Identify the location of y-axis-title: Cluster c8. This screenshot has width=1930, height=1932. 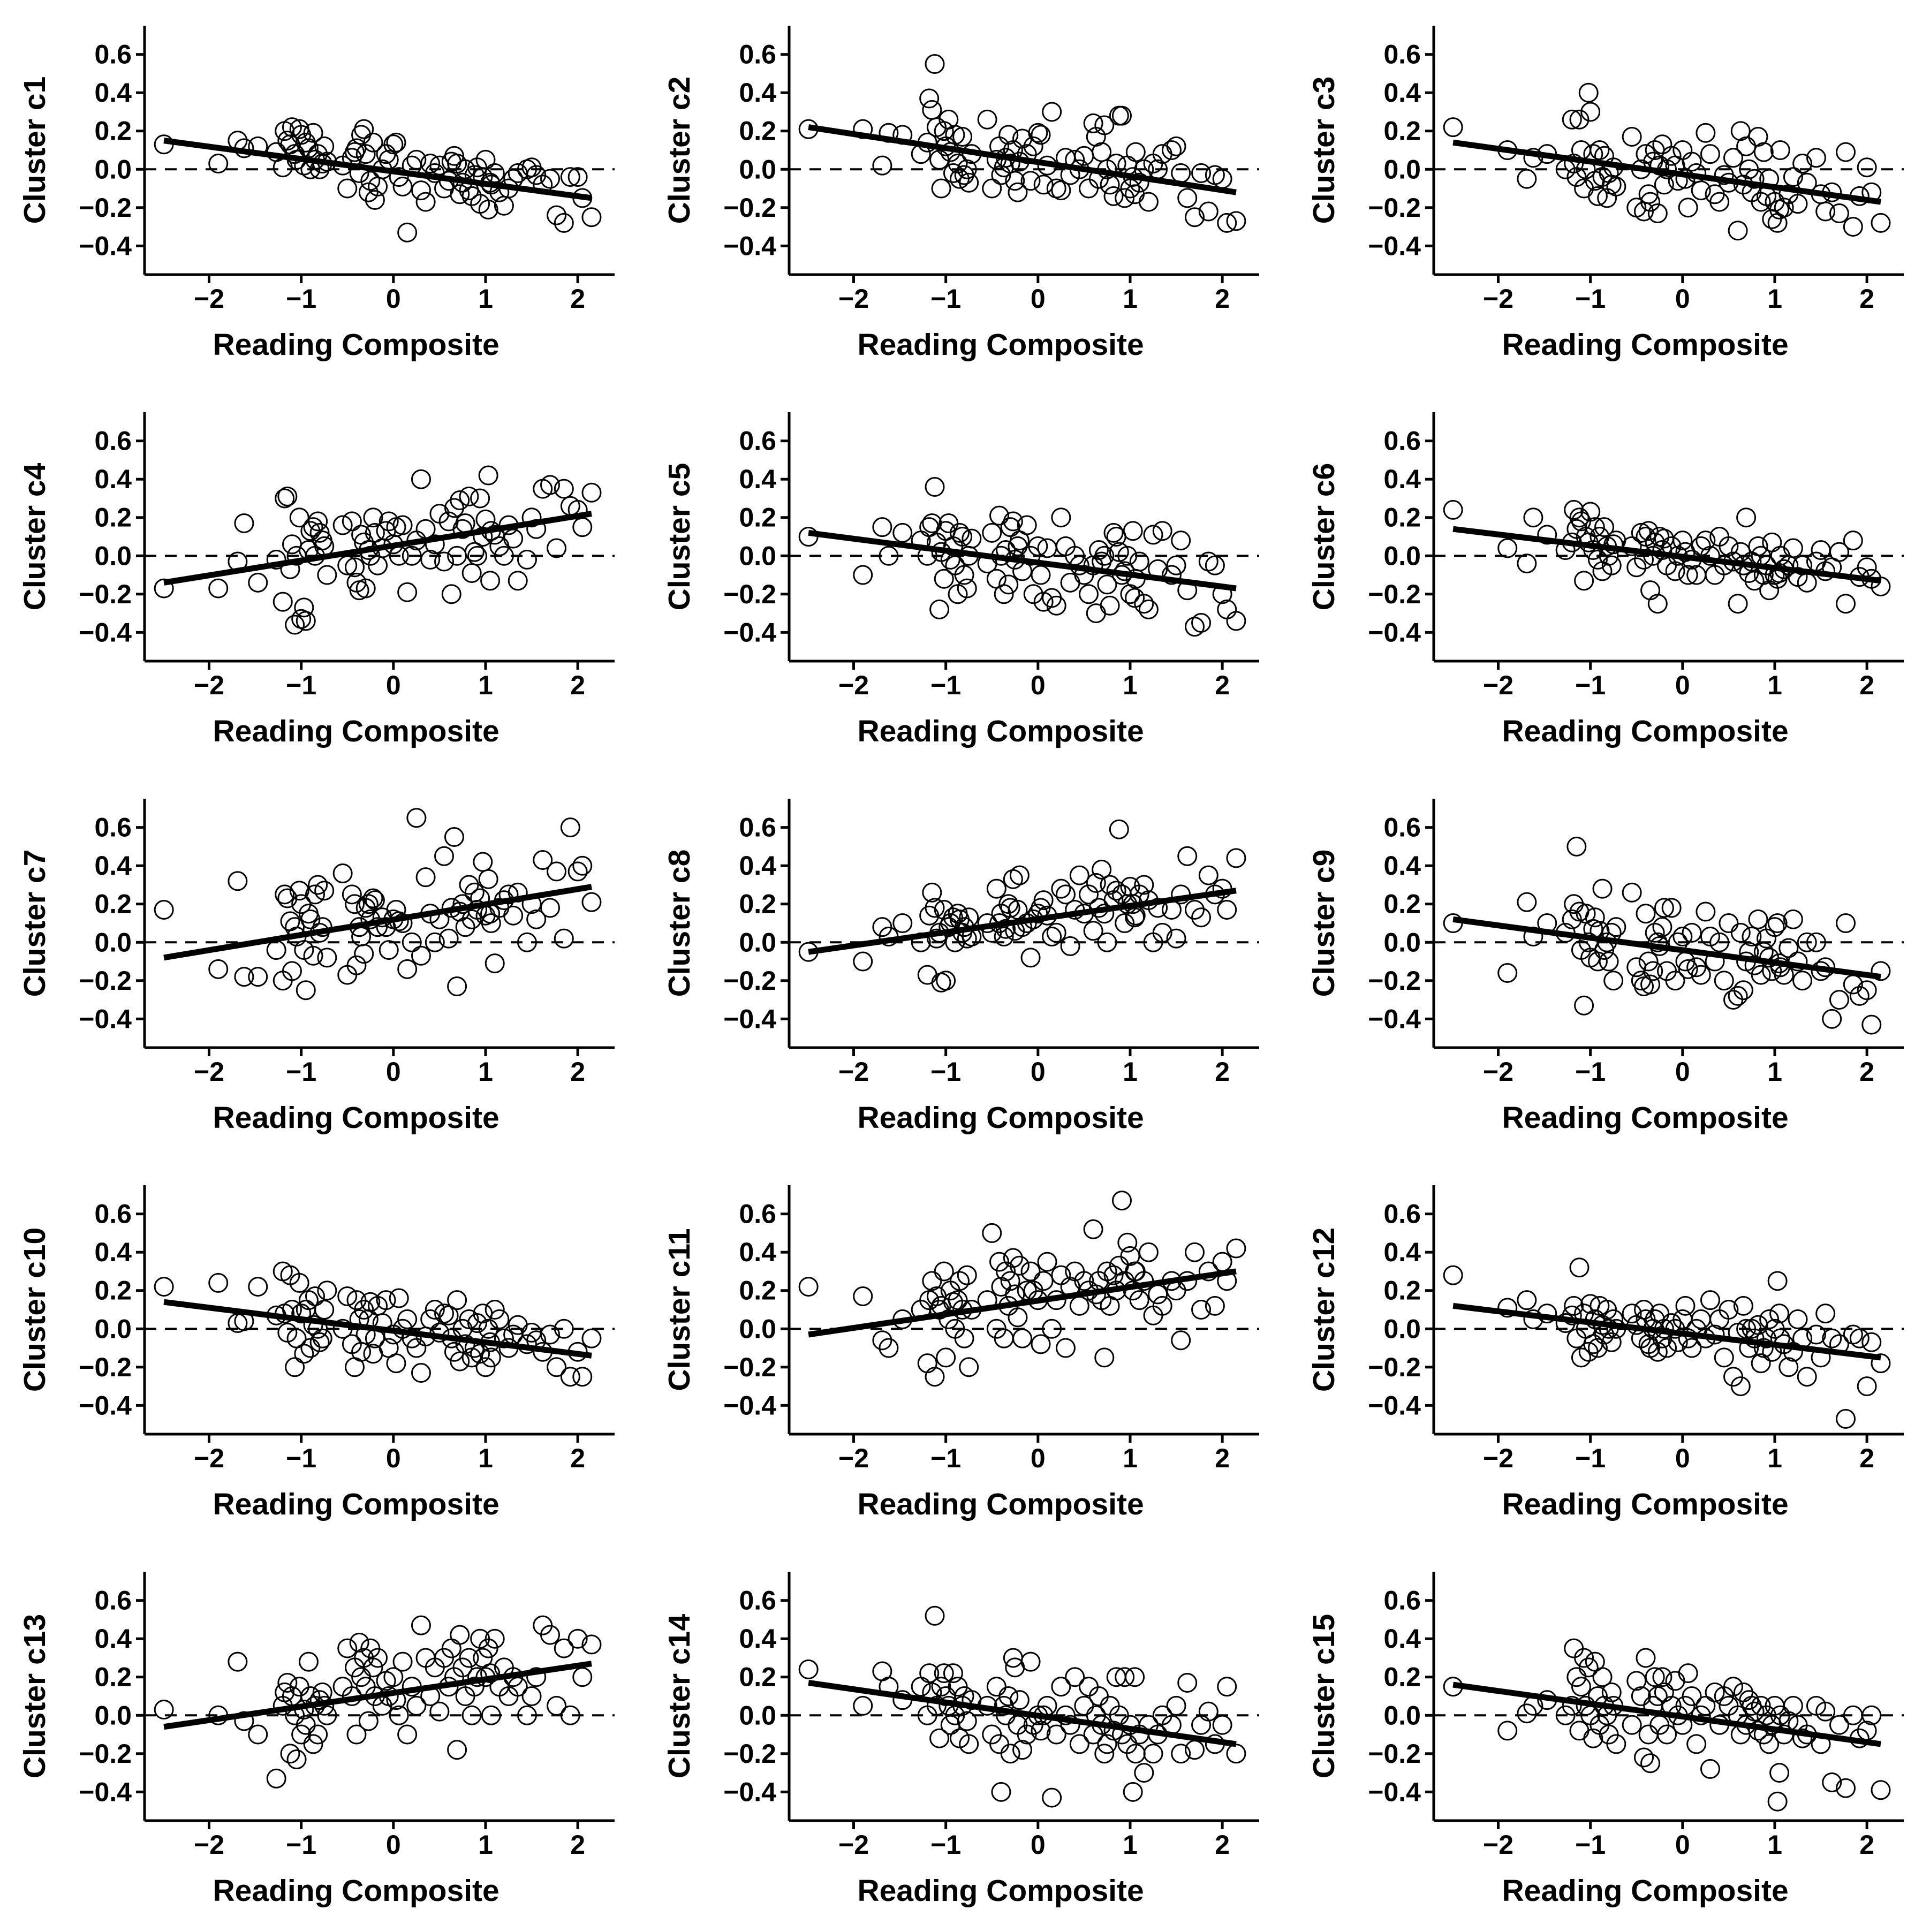
(679, 923).